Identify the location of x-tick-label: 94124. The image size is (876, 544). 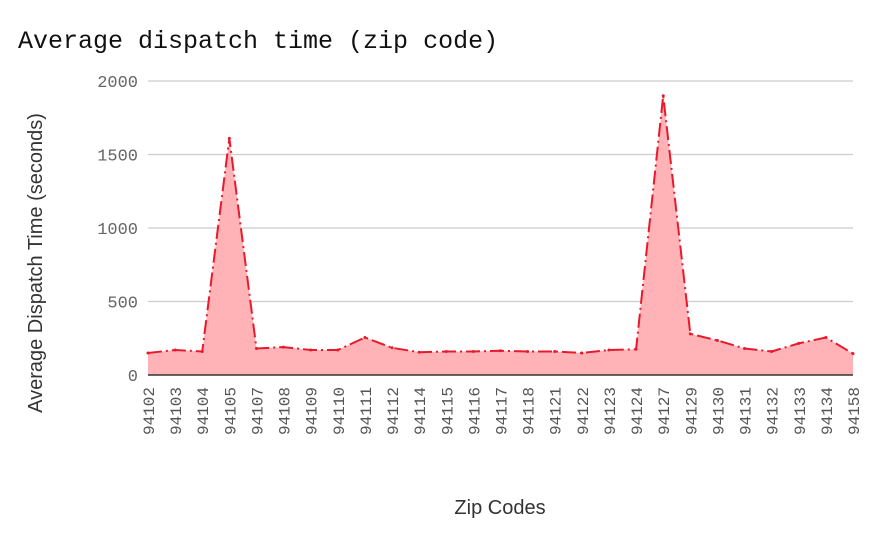
(638, 411).